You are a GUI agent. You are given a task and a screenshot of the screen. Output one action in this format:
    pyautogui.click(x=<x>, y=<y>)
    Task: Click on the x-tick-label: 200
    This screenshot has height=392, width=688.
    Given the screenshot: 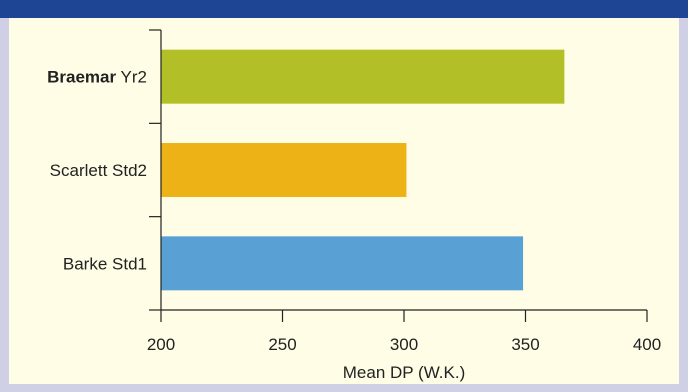 What is the action you would take?
    pyautogui.click(x=161, y=344)
    